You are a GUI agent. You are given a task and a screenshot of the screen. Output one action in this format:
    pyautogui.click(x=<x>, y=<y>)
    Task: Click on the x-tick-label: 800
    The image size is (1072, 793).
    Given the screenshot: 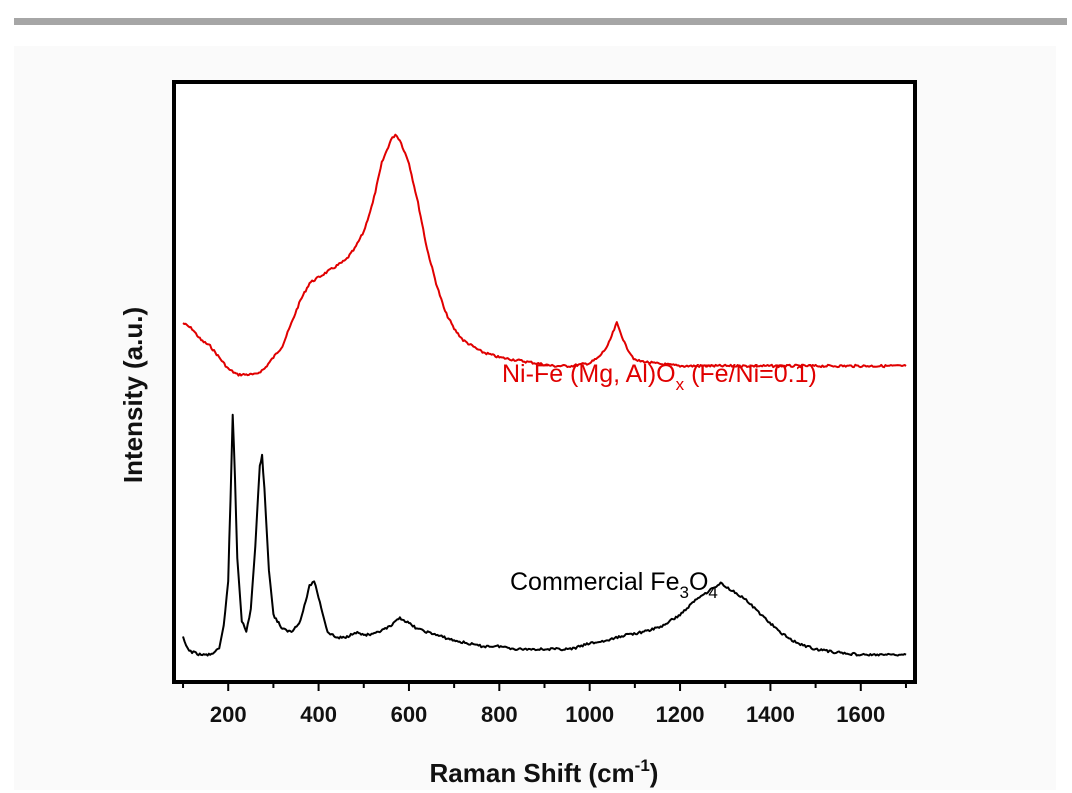 What is the action you would take?
    pyautogui.click(x=499, y=714)
    